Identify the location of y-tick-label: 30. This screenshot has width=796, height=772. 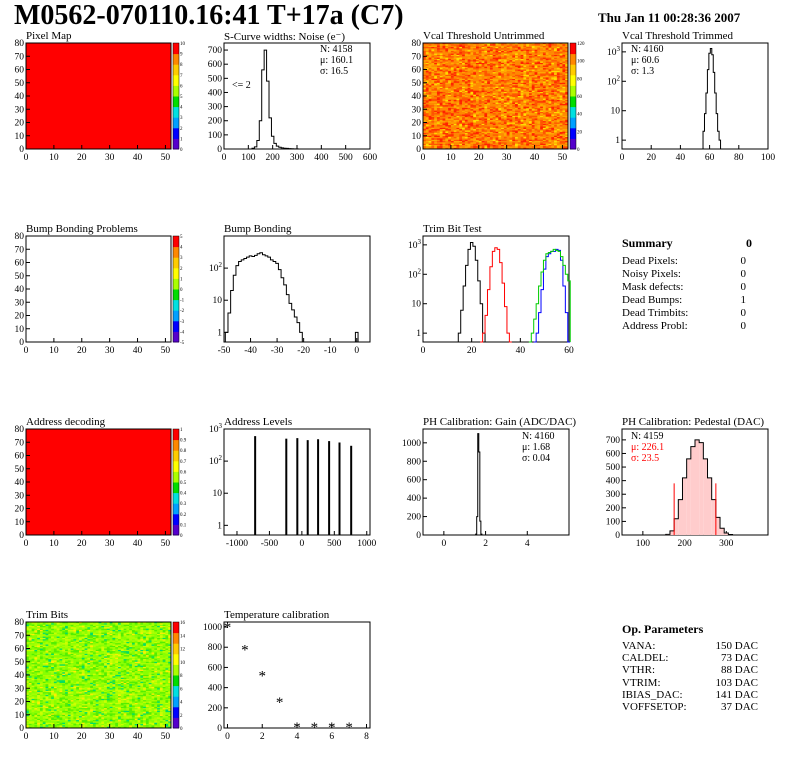
(417, 110).